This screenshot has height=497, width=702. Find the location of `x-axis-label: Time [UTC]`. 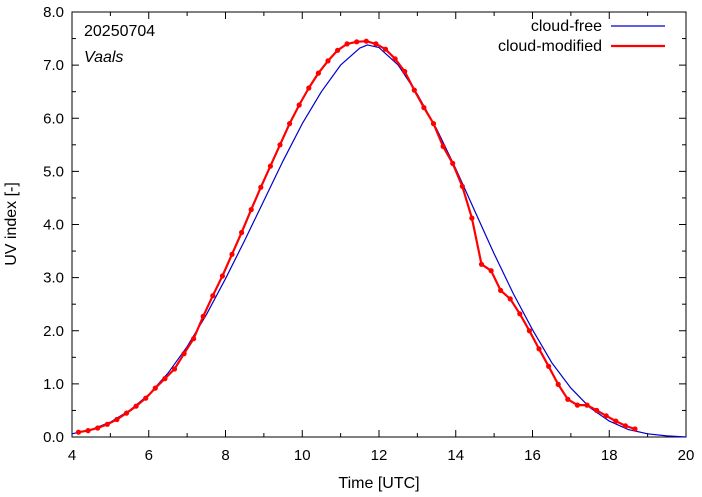

x-axis-label: Time [UTC] is located at coordinates (378, 483).